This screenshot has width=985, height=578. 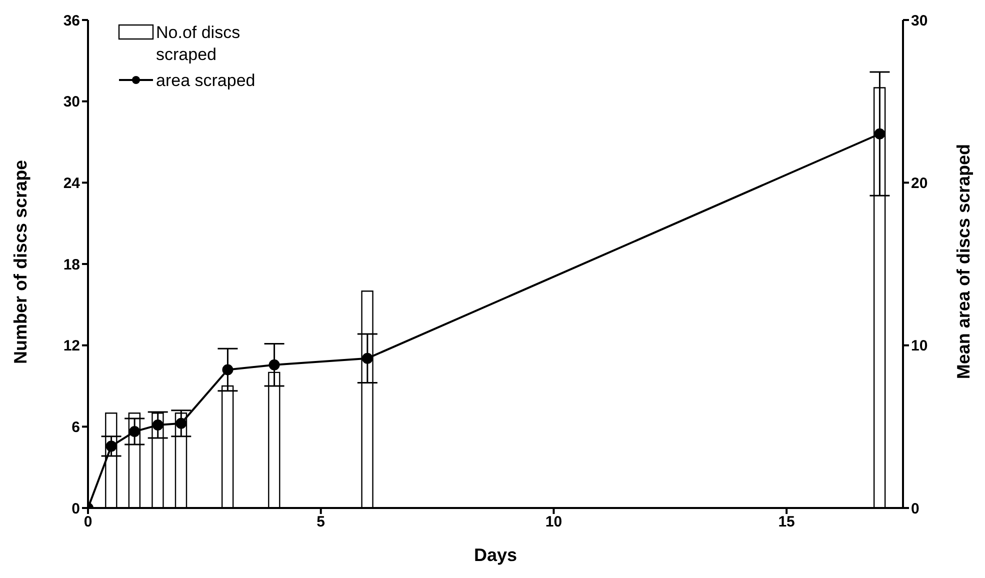 What do you see at coordinates (76, 427) in the screenshot?
I see `y-tick-label: 6` at bounding box center [76, 427].